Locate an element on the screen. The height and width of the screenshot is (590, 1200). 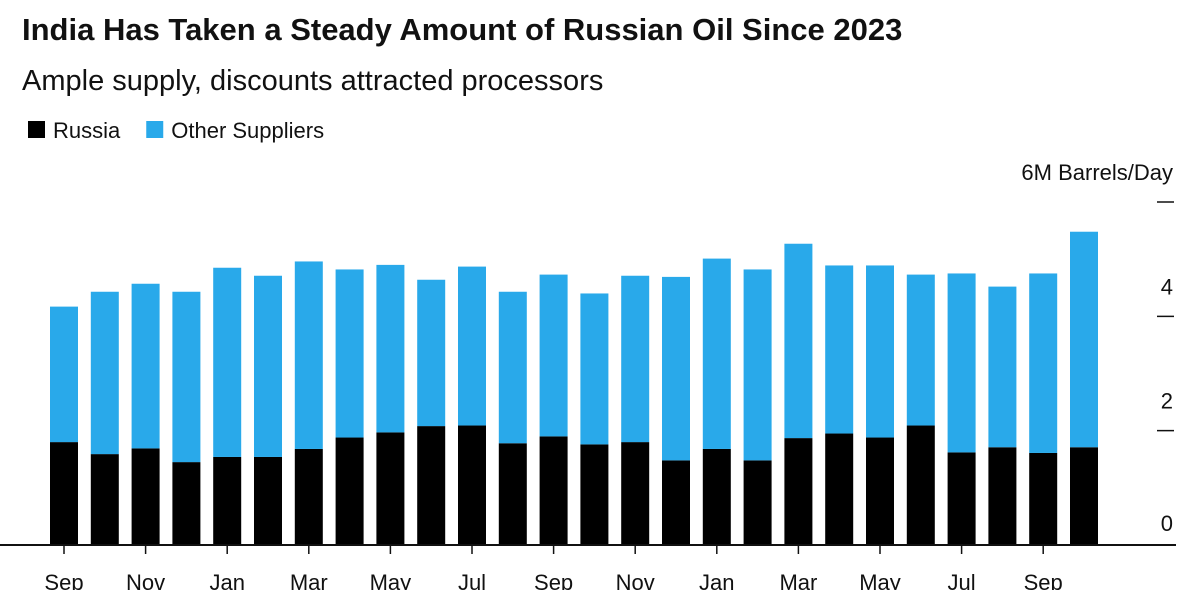
y-tick-label: 6M Barrels/Day is located at coordinates (1097, 172).